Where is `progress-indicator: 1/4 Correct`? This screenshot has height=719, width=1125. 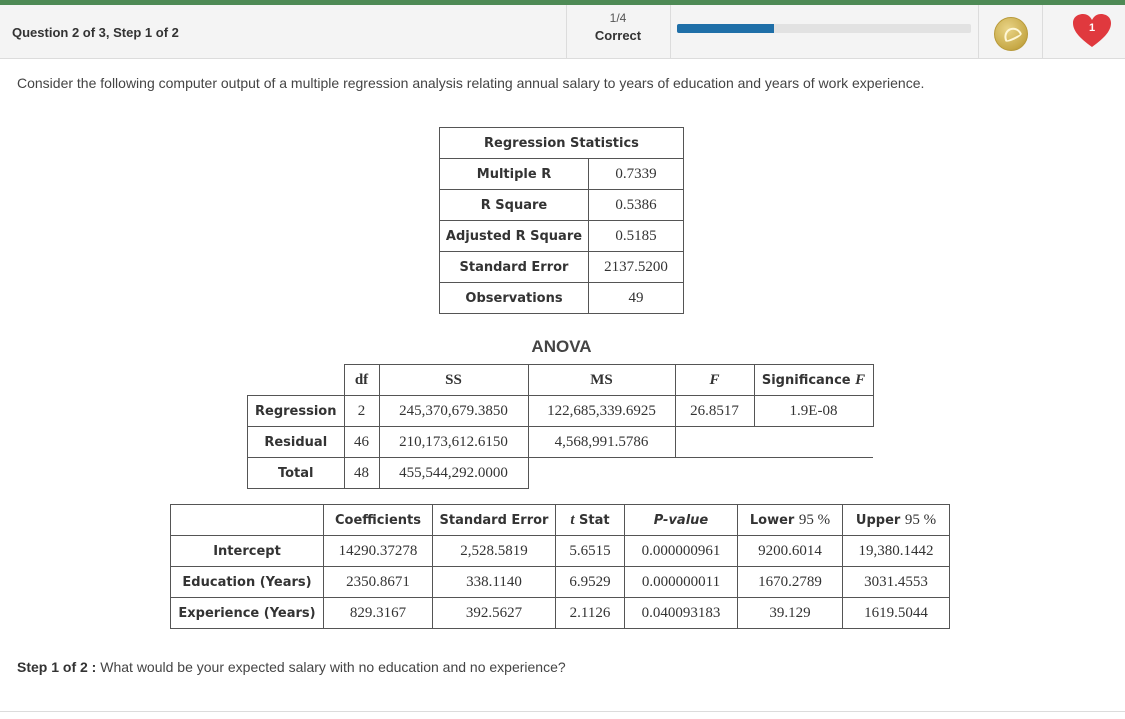 progress-indicator: 1/4 Correct is located at coordinates (618, 27).